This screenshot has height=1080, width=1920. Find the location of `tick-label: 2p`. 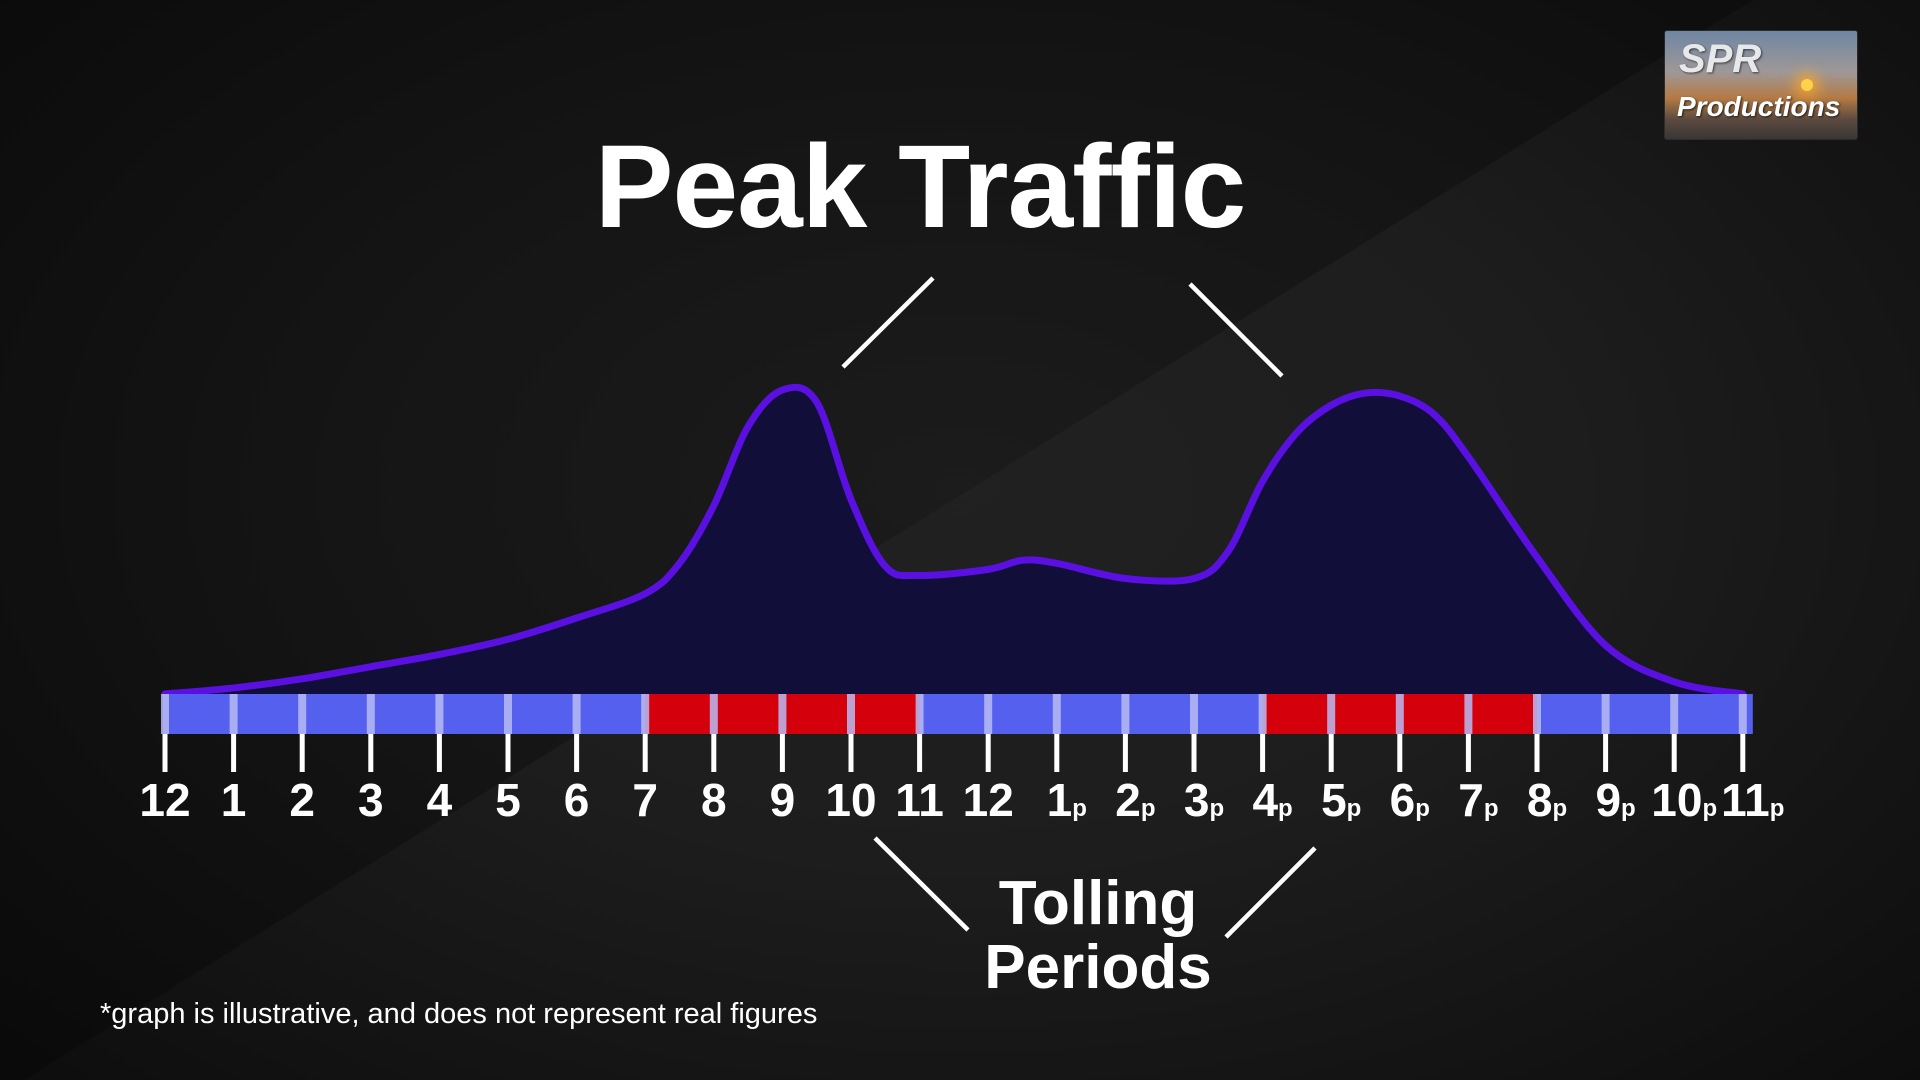

tick-label: 2p is located at coordinates (1135, 800).